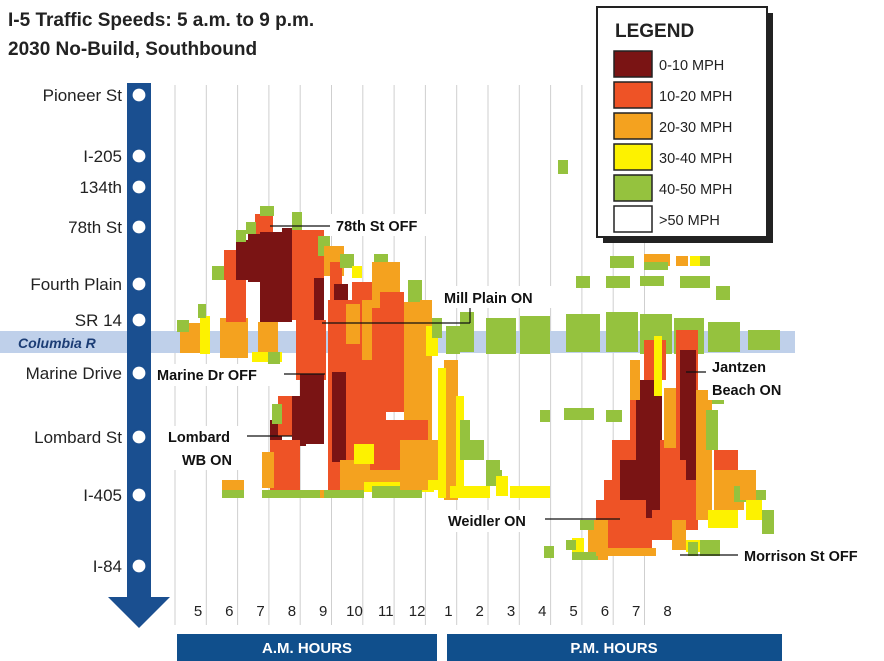 The image size is (884, 661). What do you see at coordinates (95, 227) in the screenshot?
I see `station-label: 78th St` at bounding box center [95, 227].